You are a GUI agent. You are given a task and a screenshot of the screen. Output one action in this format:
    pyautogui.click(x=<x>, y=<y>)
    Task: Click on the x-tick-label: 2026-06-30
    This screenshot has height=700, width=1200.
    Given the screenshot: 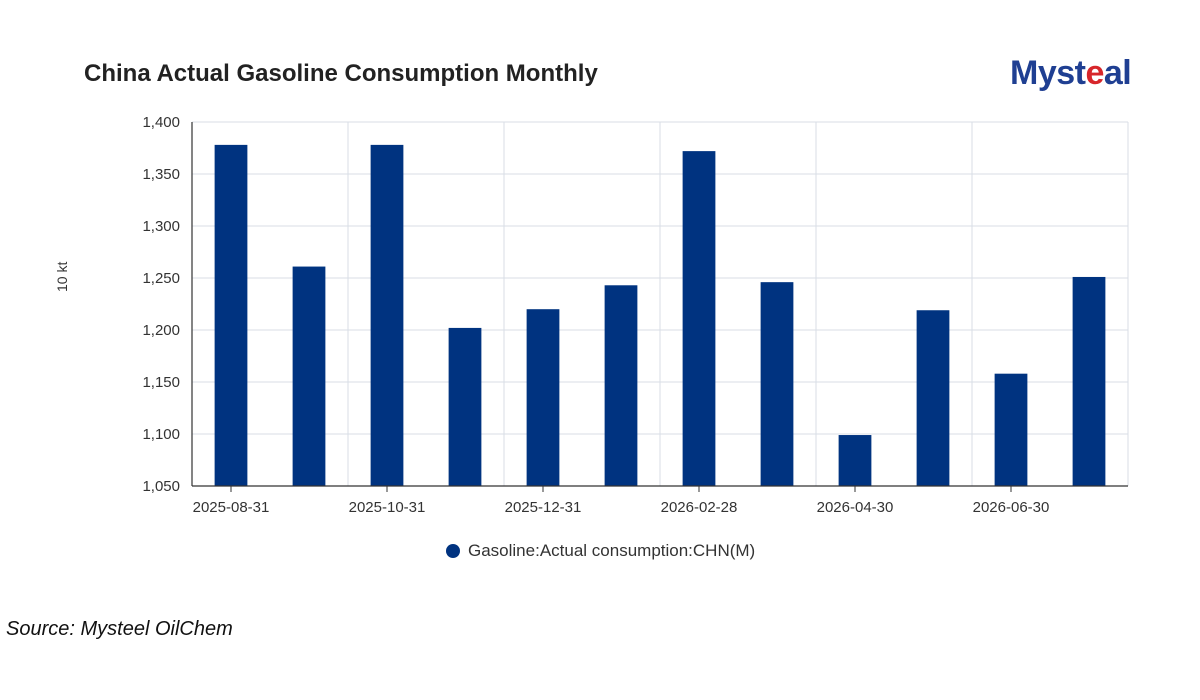 What is the action you would take?
    pyautogui.click(x=1011, y=507)
    